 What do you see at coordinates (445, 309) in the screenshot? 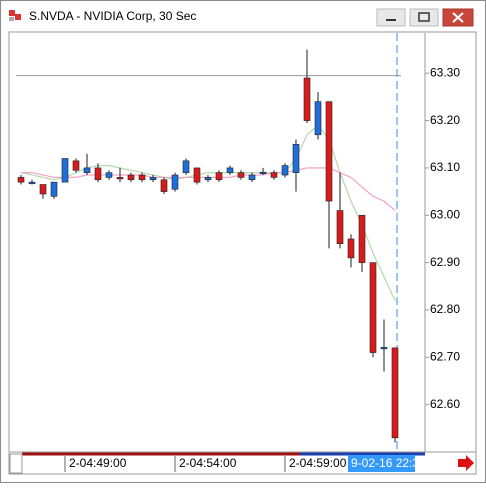
I see `y-tick-label: 62.80` at bounding box center [445, 309].